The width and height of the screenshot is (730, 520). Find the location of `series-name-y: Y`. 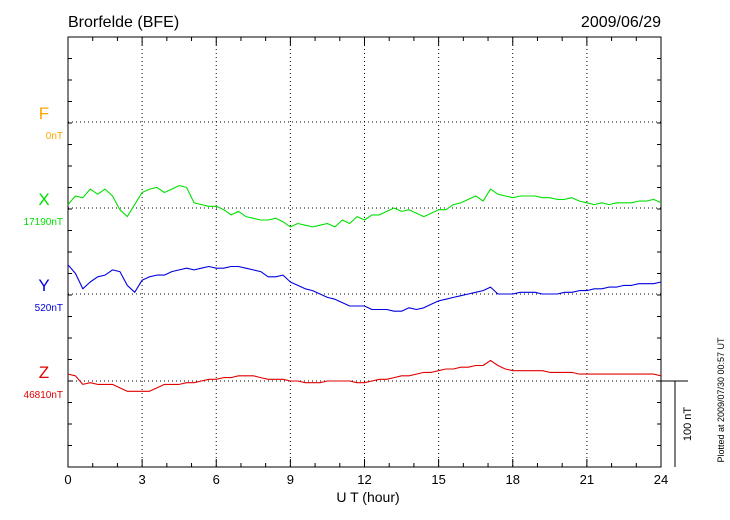

series-name-y: Y is located at coordinates (43, 285).